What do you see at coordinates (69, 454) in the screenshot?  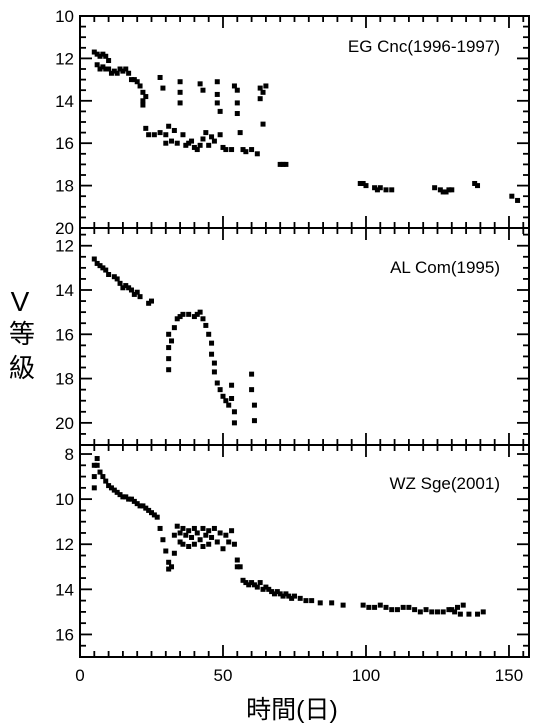 I see `y-tick-label: 8` at bounding box center [69, 454].